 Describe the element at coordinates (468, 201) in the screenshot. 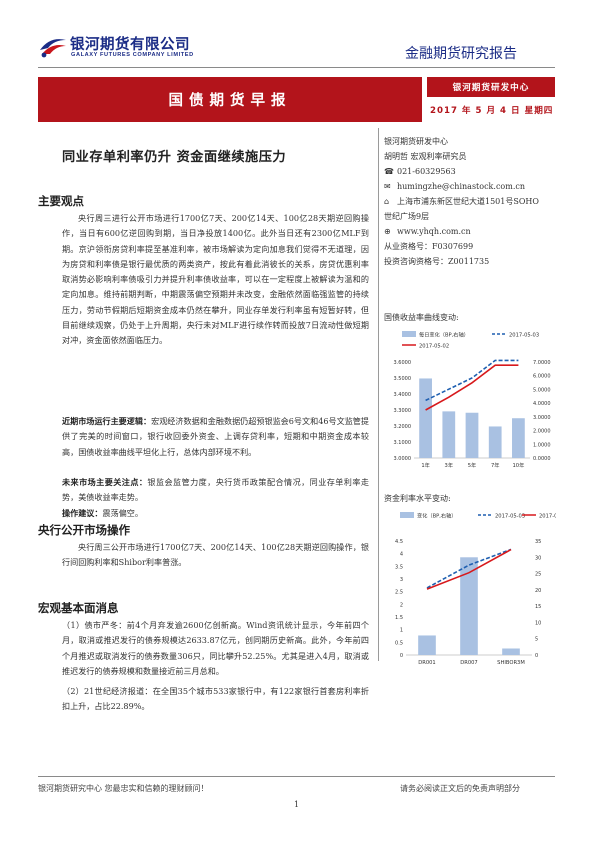

I see `contact-address-line1: 上海市浦东新区世纪大道1501号SOHO` at that location.